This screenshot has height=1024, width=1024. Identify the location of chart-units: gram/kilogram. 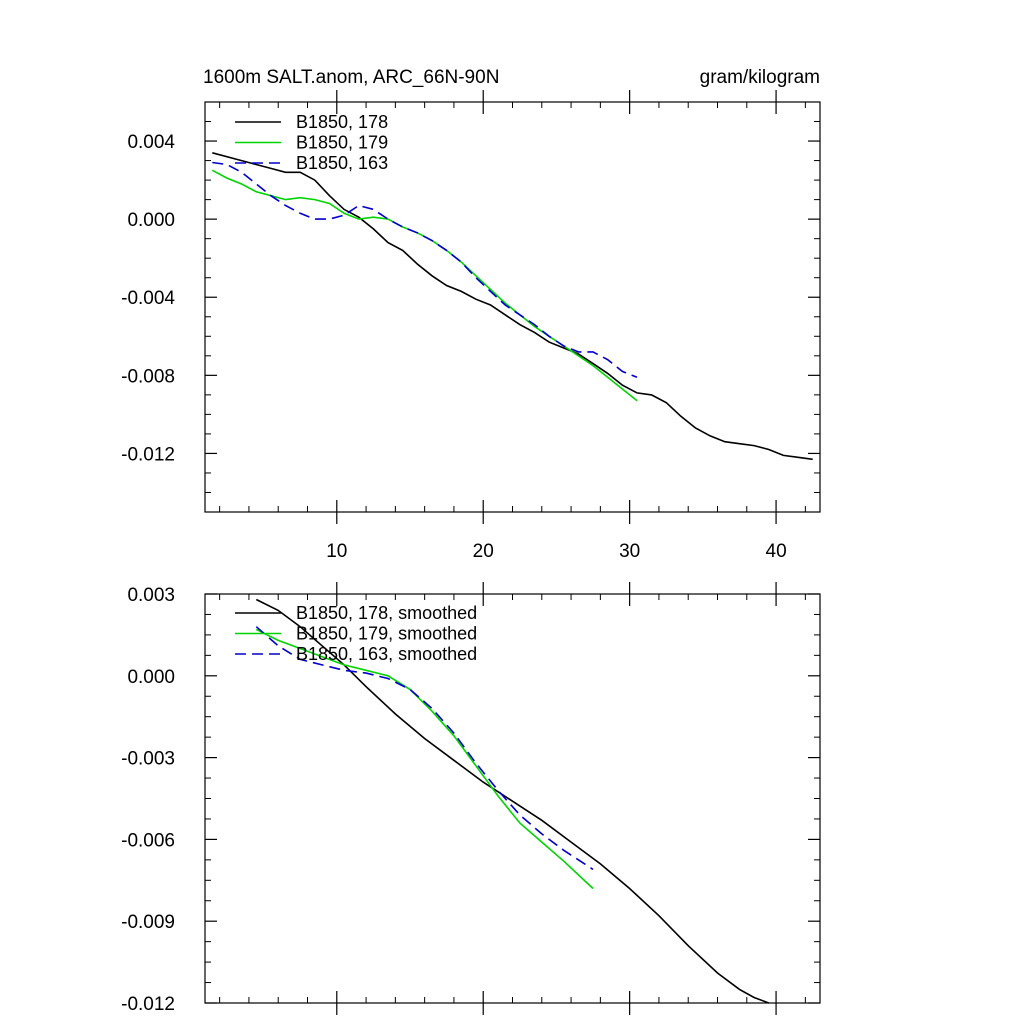
(760, 77).